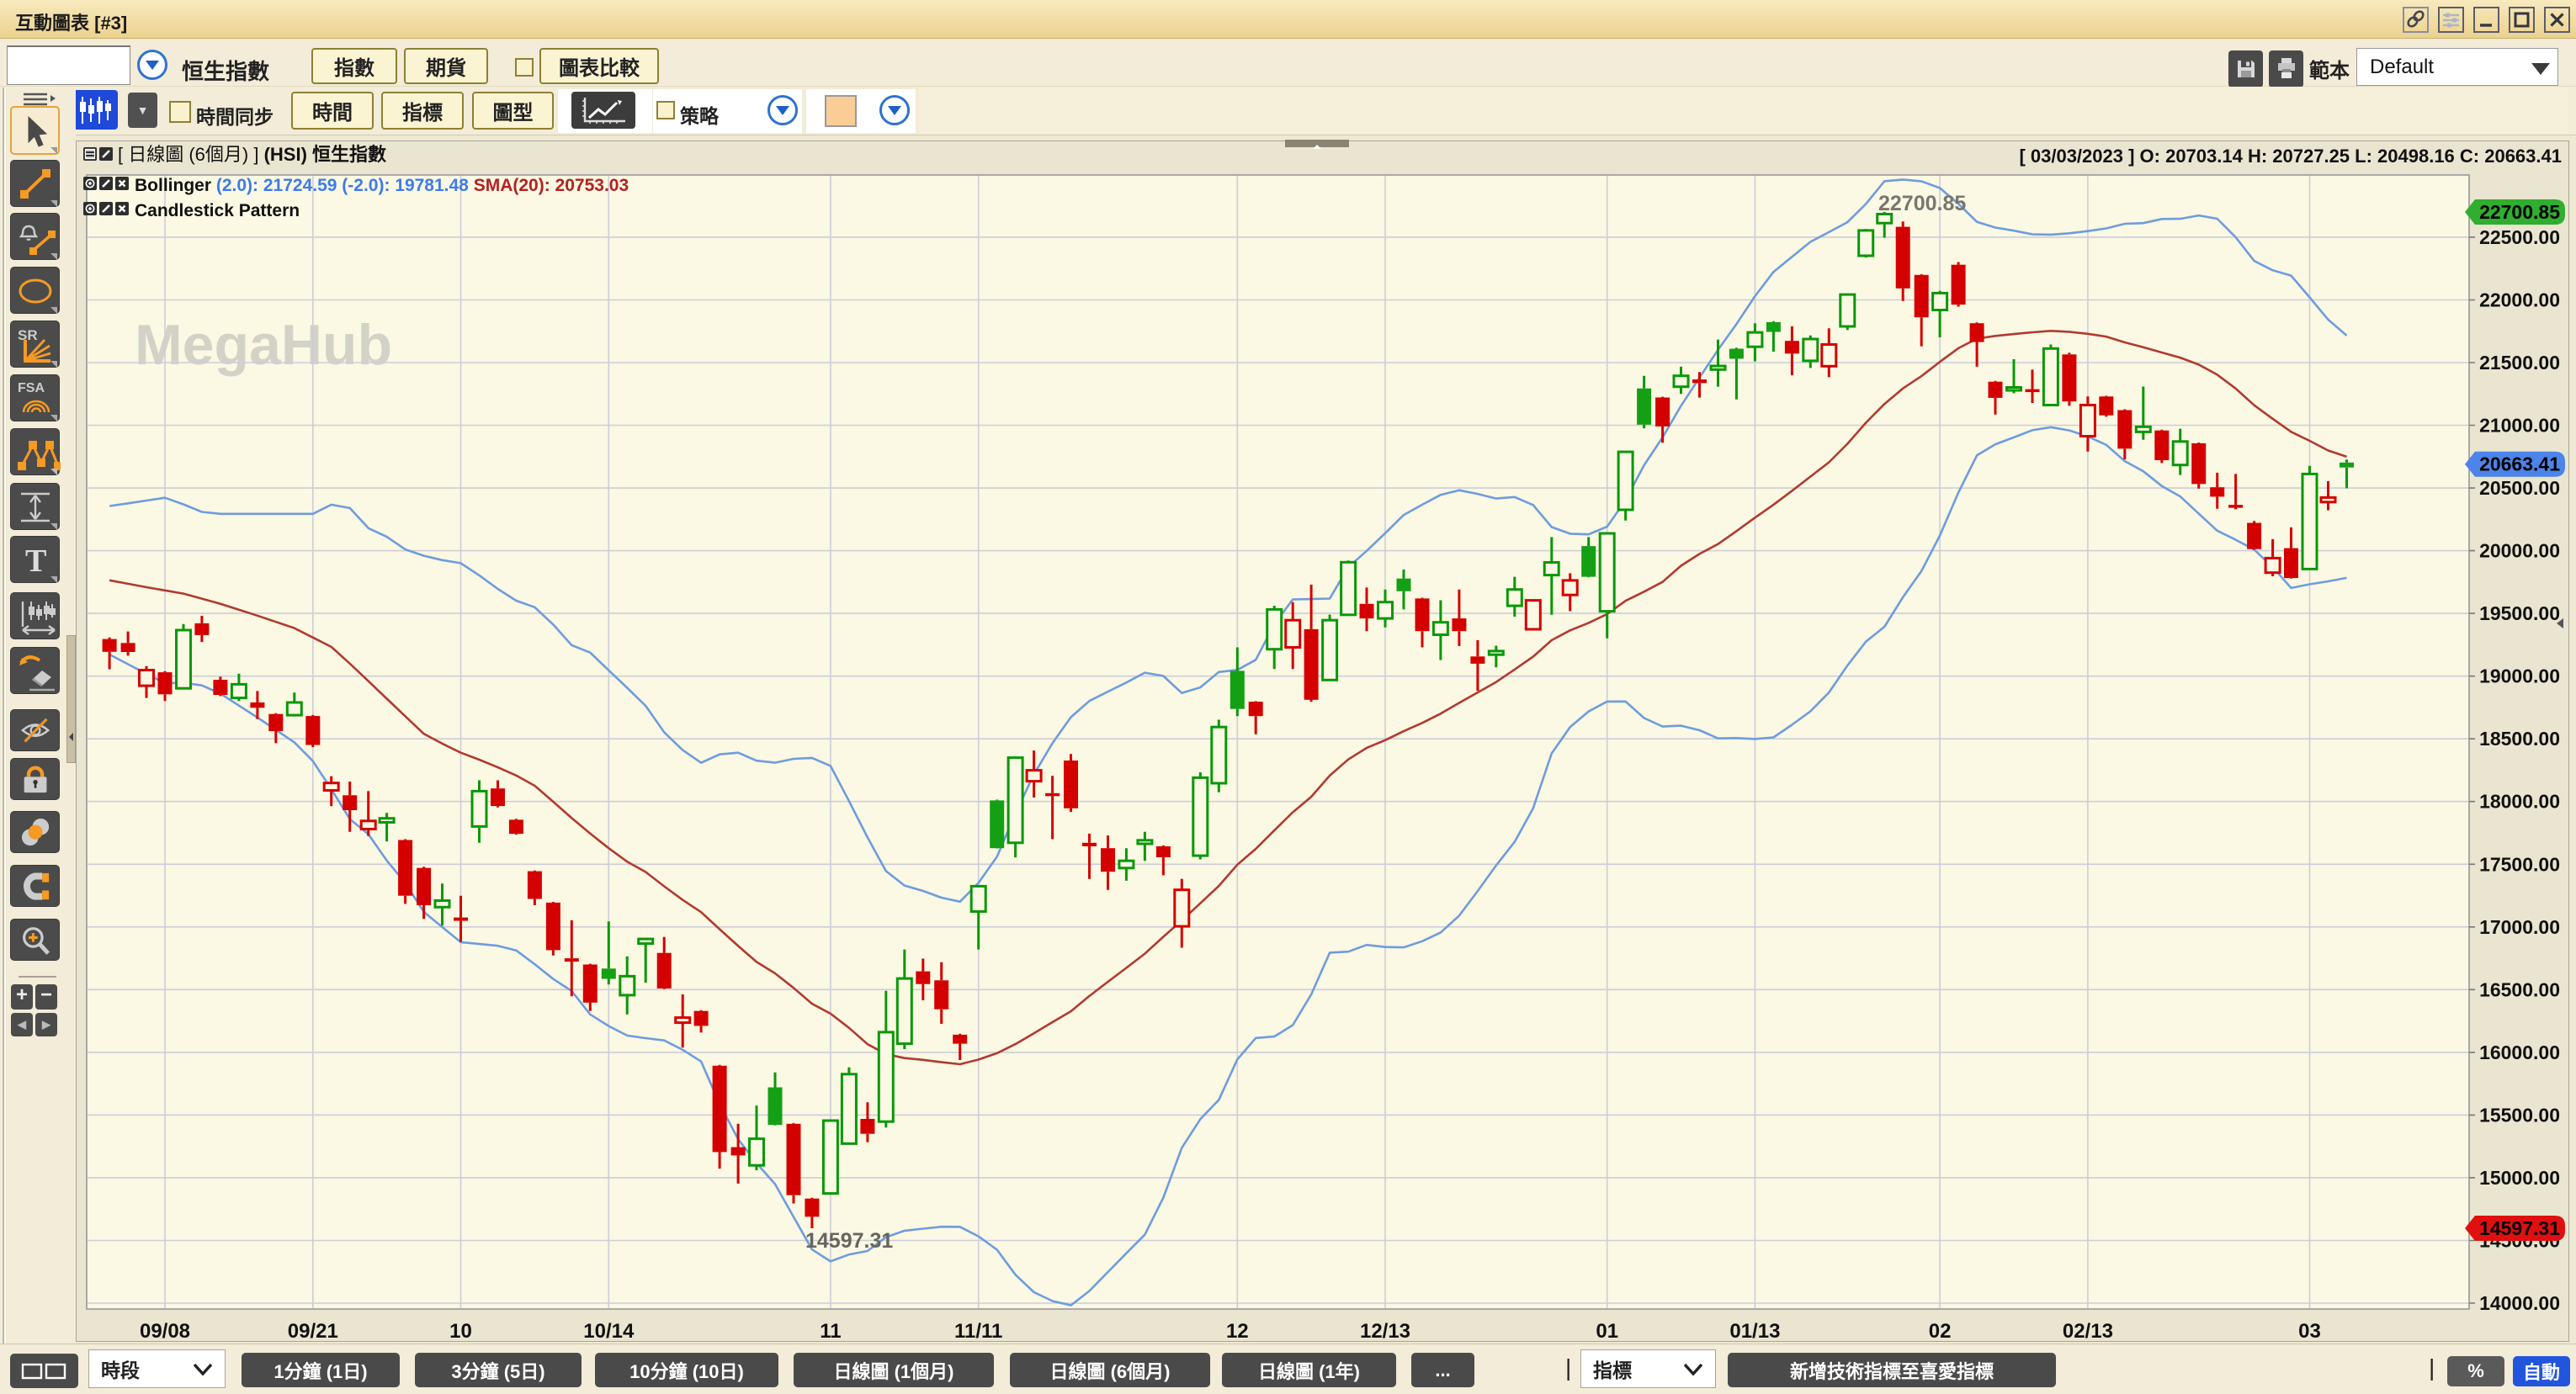 This screenshot has height=1394, width=2576. I want to click on svg-text: SR, so click(28, 335).